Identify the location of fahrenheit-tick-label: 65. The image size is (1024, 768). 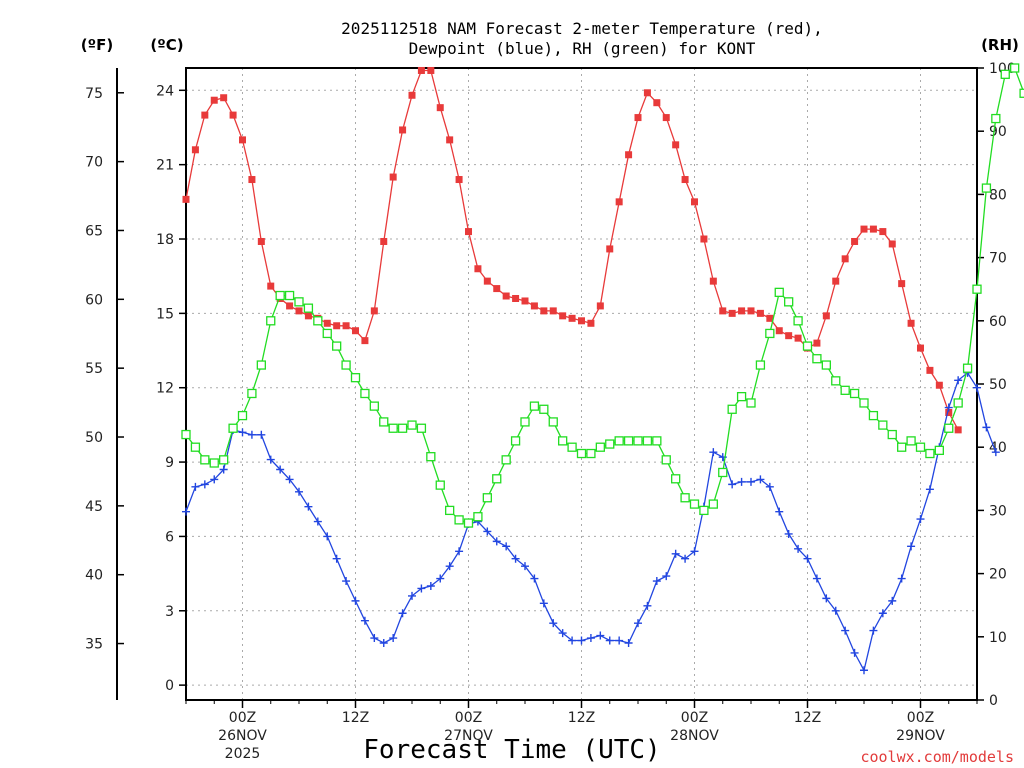
(94, 231).